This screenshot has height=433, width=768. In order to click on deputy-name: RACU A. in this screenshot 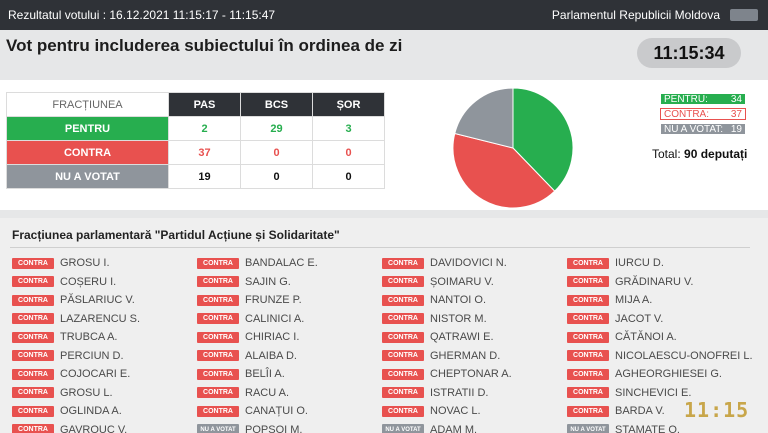, I will do `click(267, 392)`.